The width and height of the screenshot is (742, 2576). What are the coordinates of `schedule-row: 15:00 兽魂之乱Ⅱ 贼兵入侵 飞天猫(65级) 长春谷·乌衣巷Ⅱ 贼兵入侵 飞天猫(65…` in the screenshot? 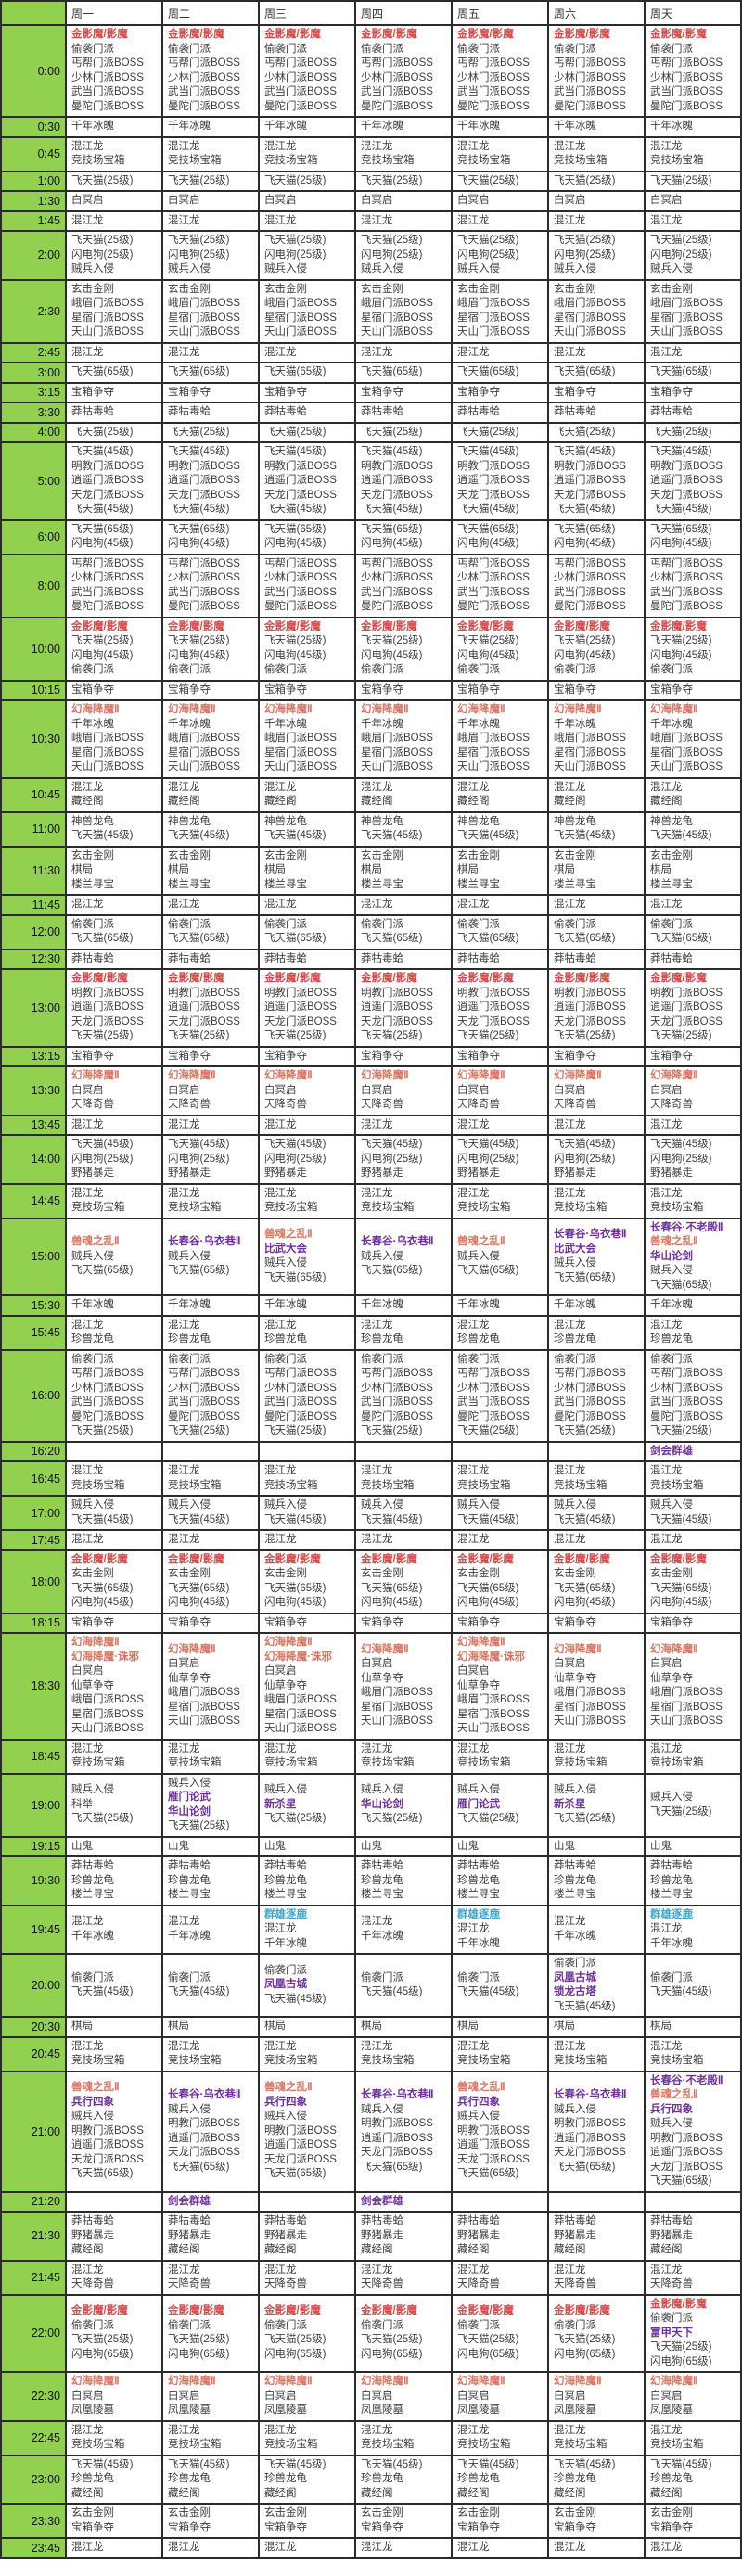 It's located at (371, 1257).